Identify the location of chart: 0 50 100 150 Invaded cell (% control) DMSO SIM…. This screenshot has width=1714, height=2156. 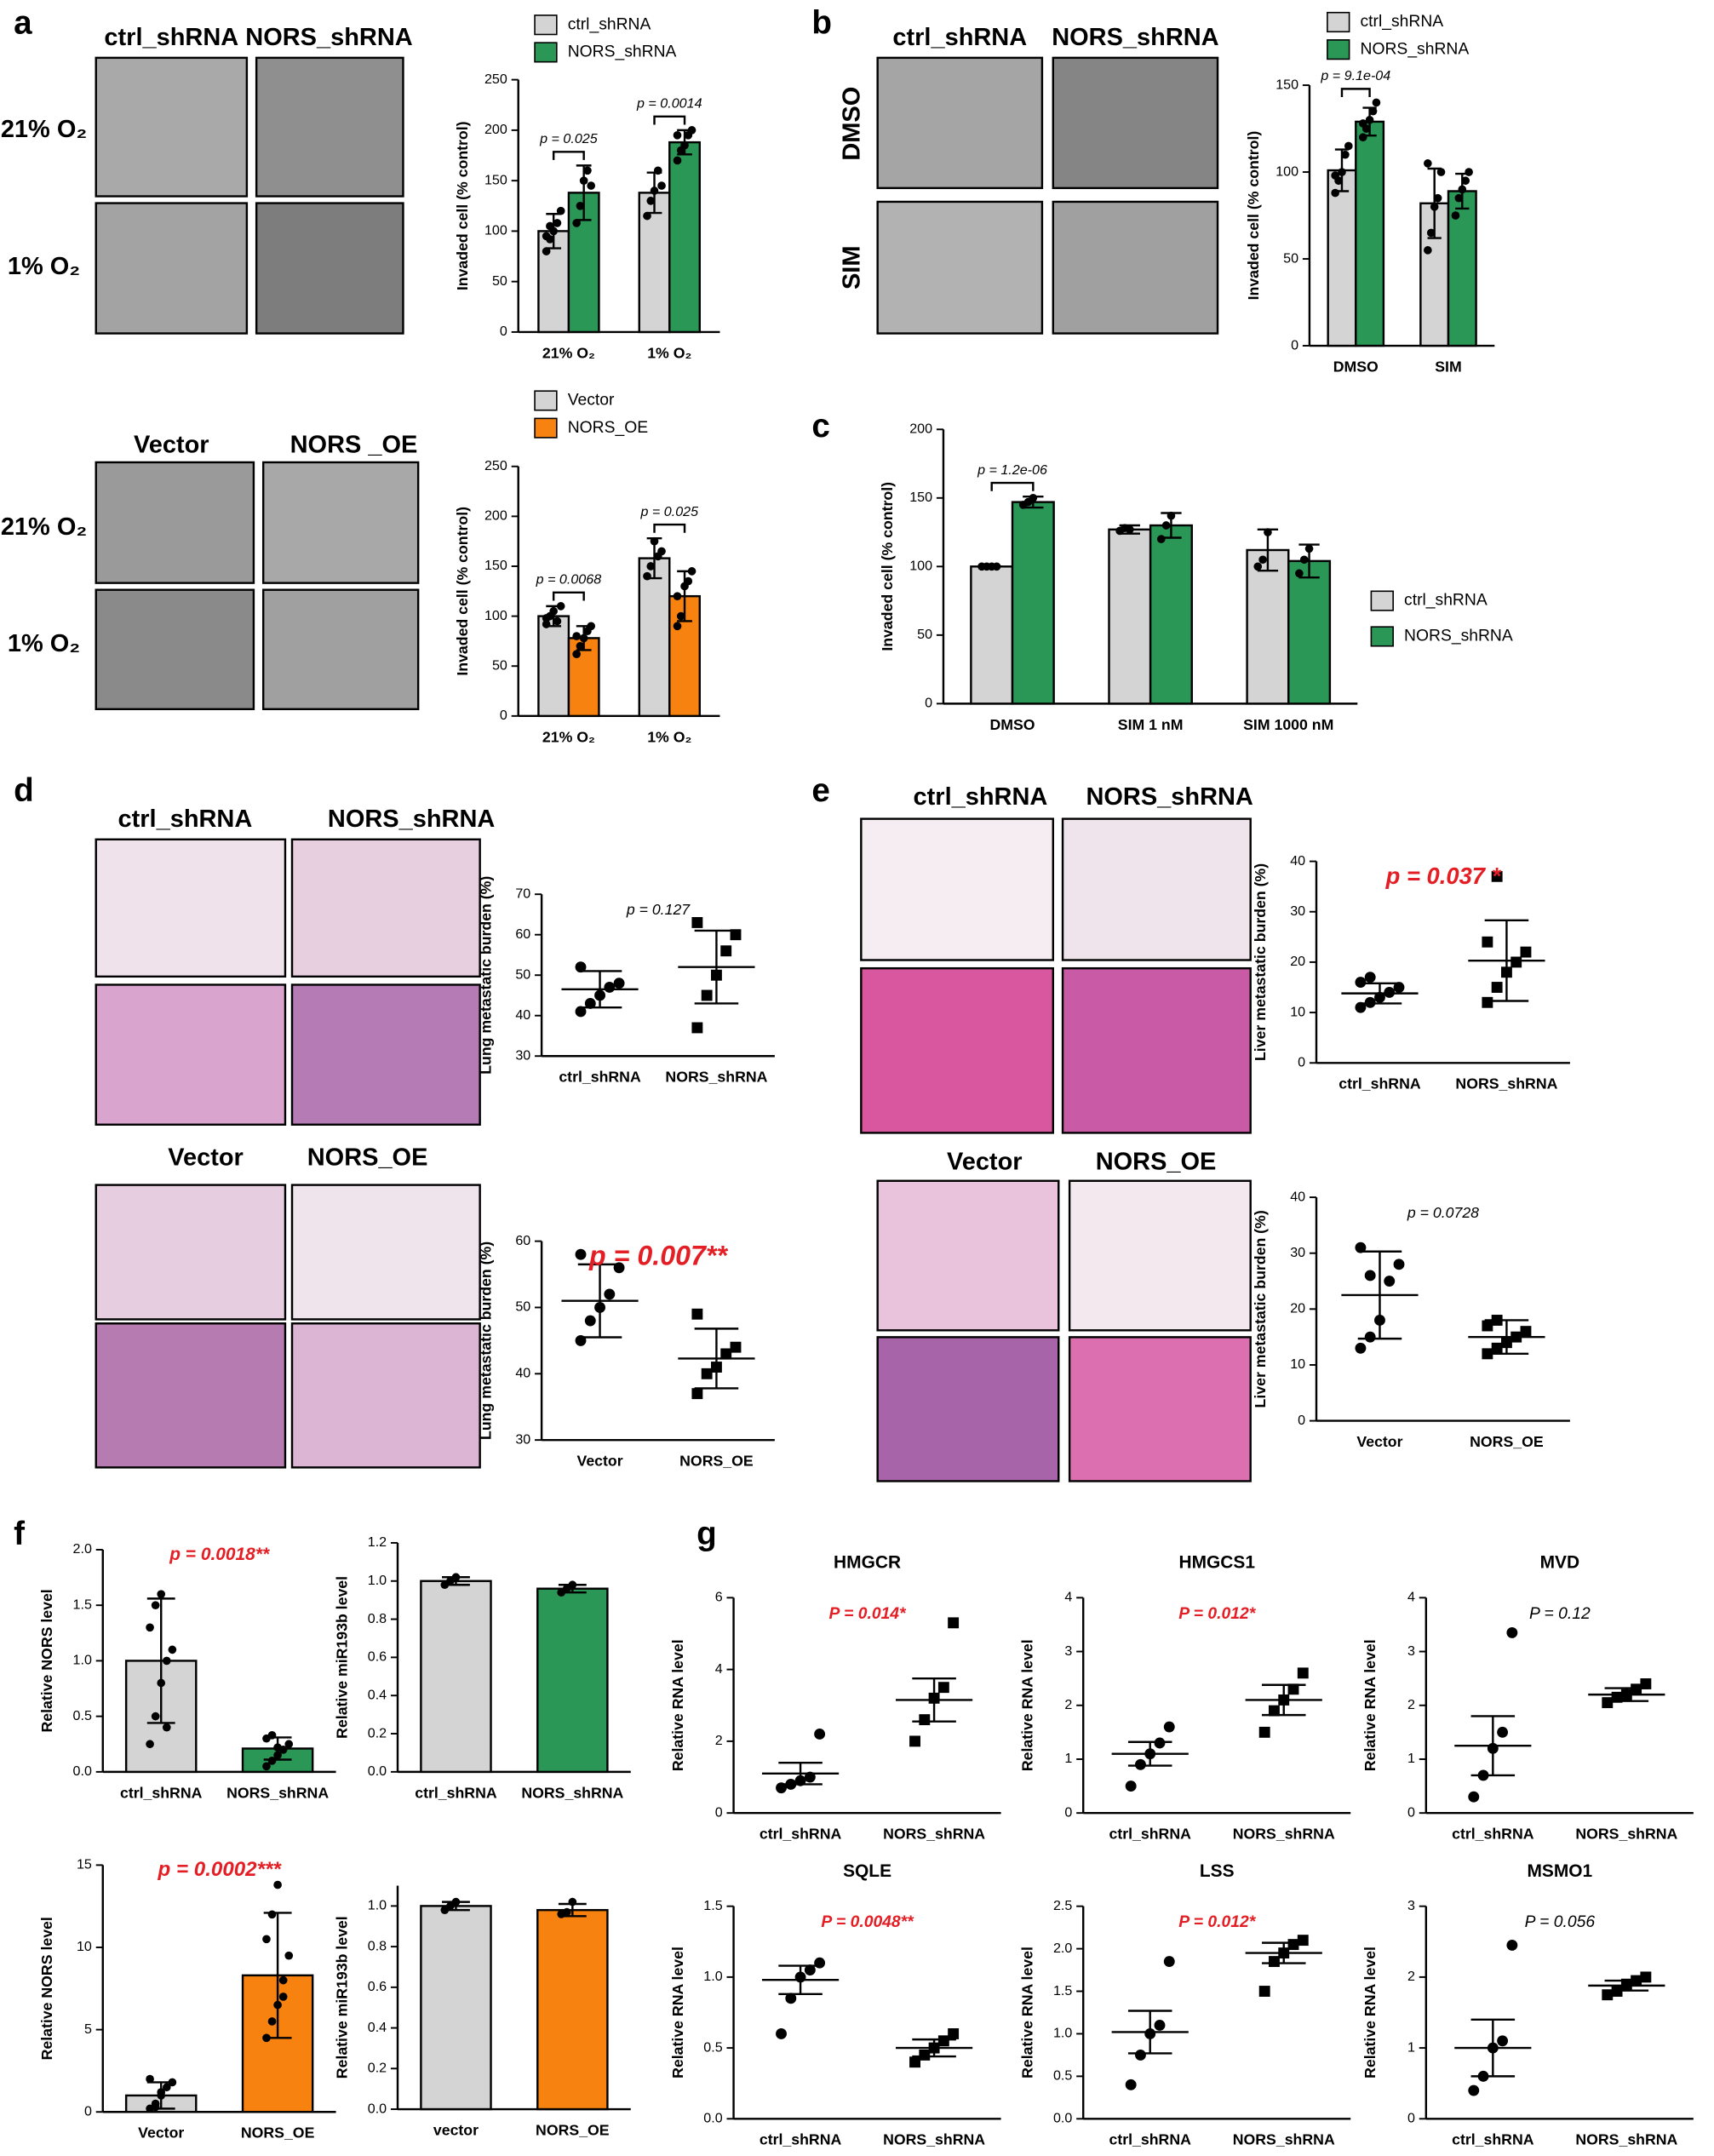
(1370, 193).